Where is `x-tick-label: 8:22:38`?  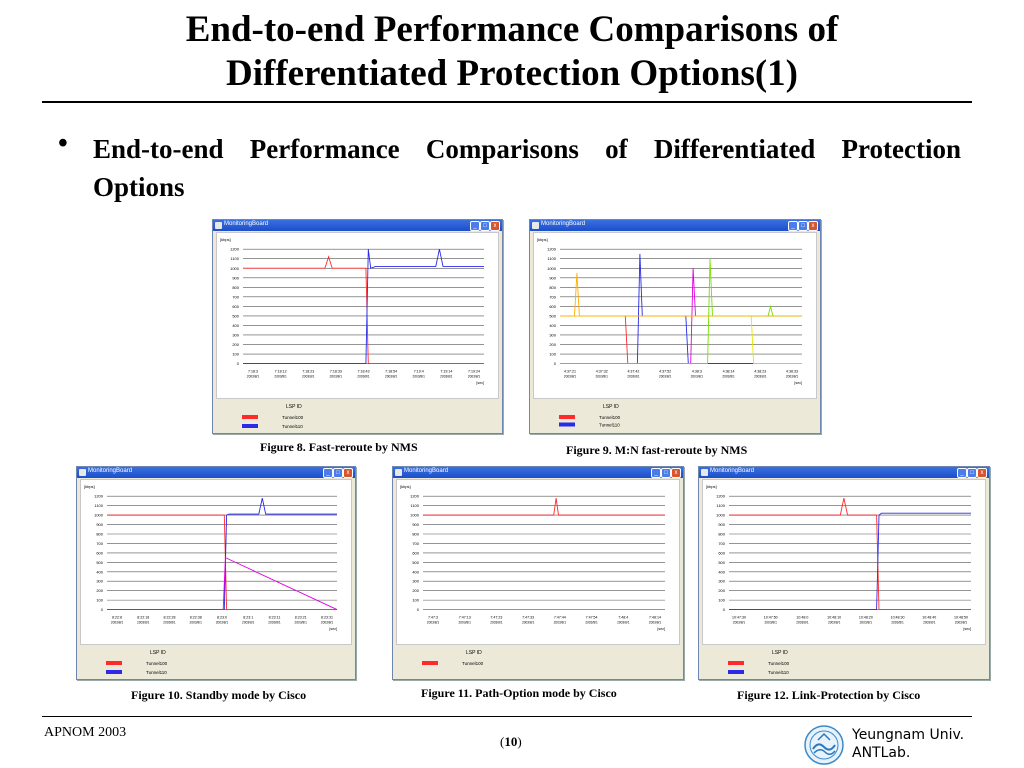 x-tick-label: 8:22:38 is located at coordinates (196, 618).